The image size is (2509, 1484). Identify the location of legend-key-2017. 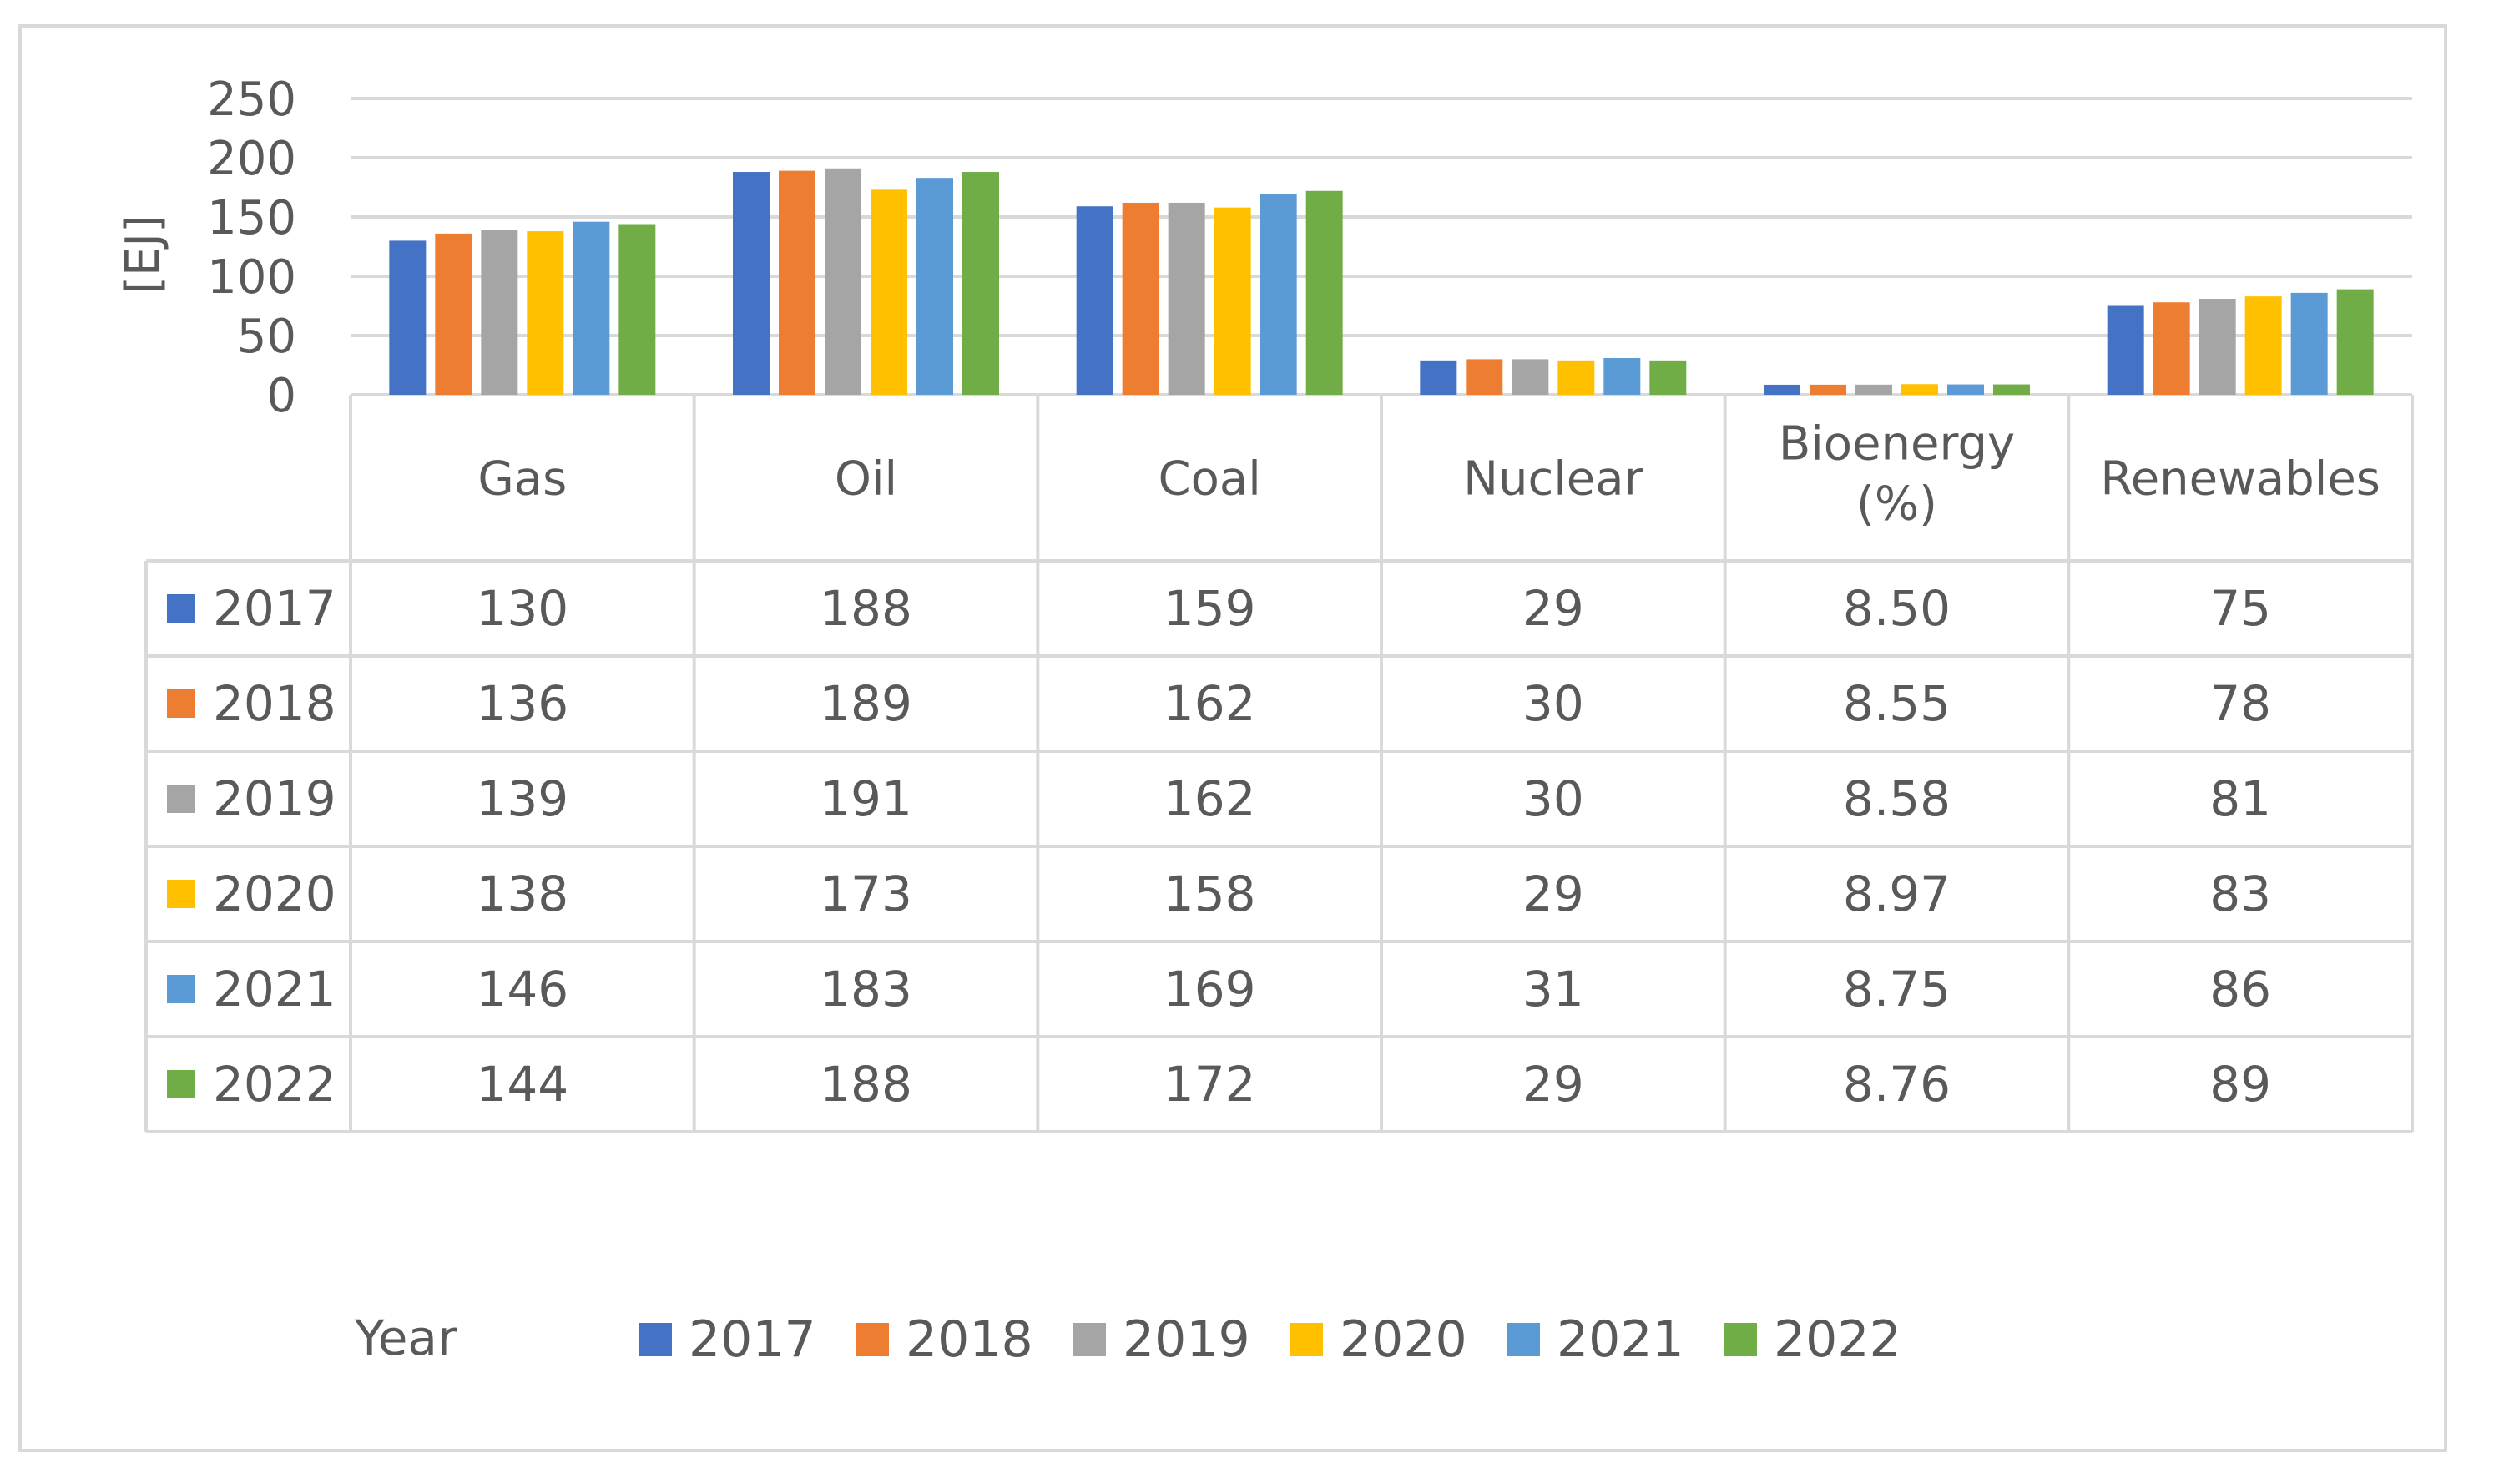
(655, 1339).